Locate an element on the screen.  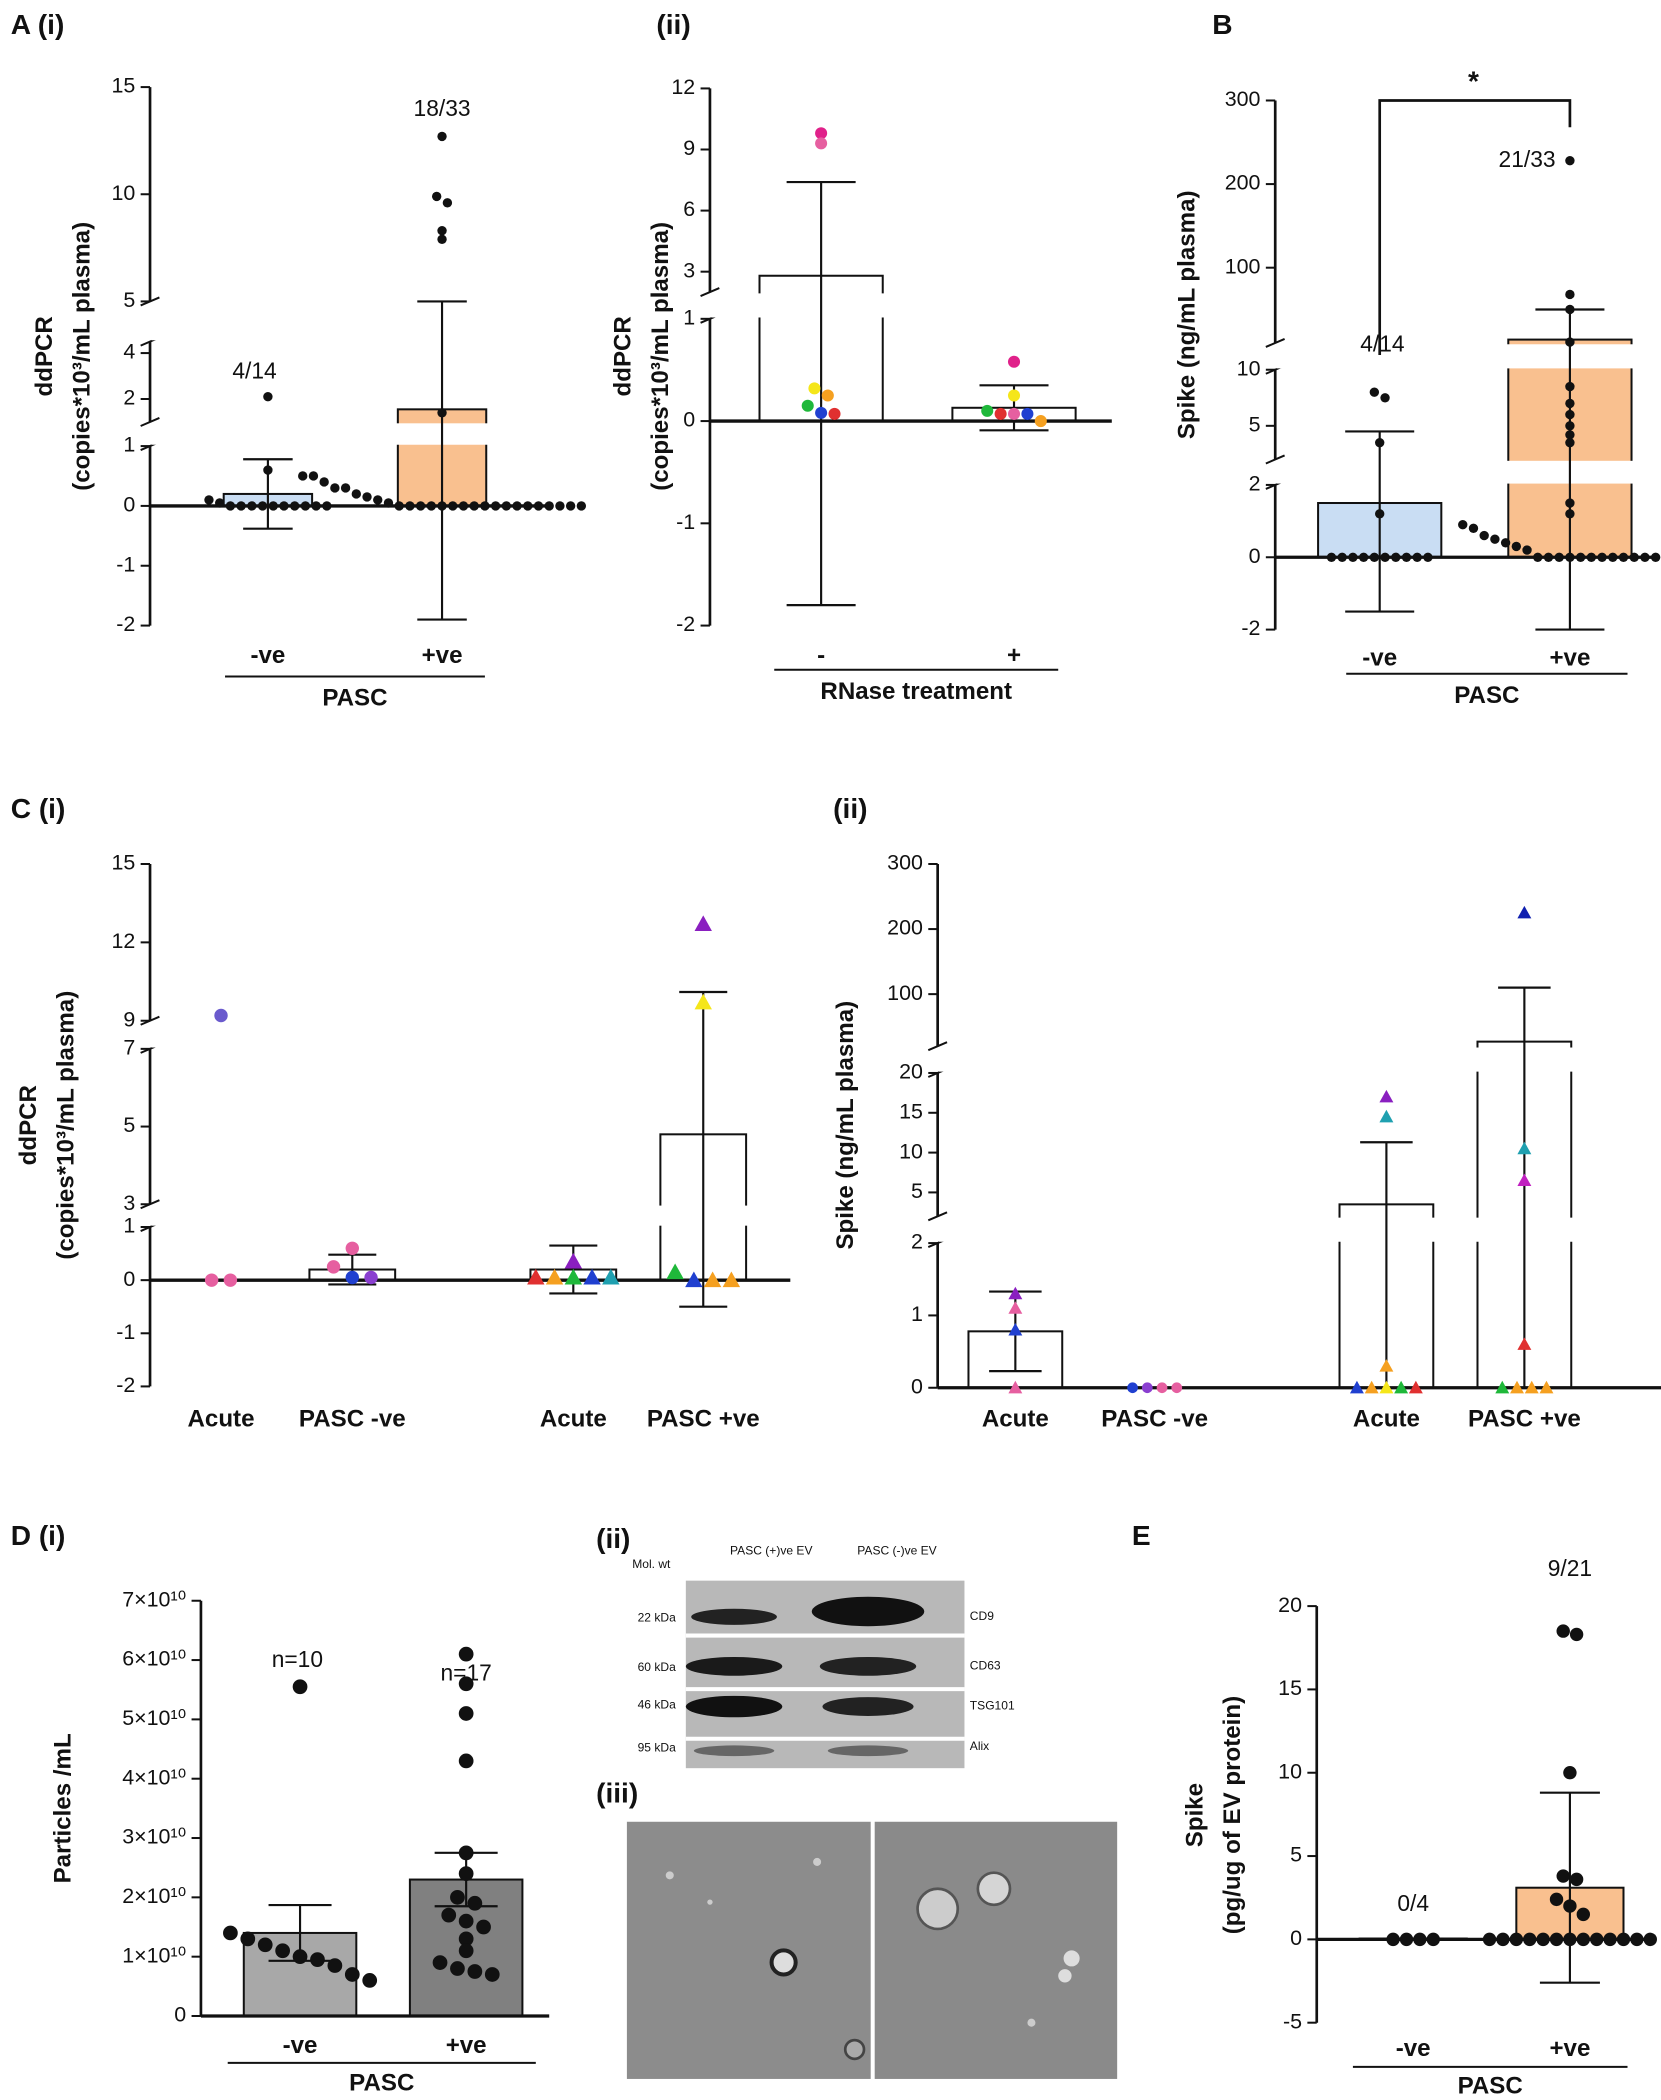
x-tick-label: PASC -ve is located at coordinates (352, 1418).